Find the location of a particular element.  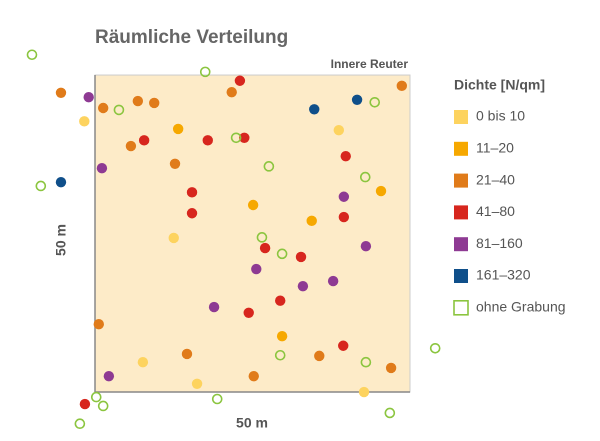

chart-title: Räumliche Verteilung is located at coordinates (191, 37).